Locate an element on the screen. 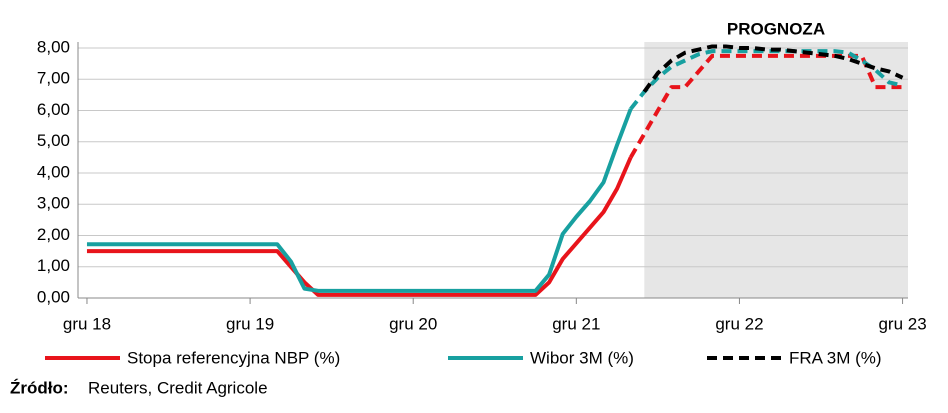  y-tick-label: 0,00 is located at coordinates (53, 296).